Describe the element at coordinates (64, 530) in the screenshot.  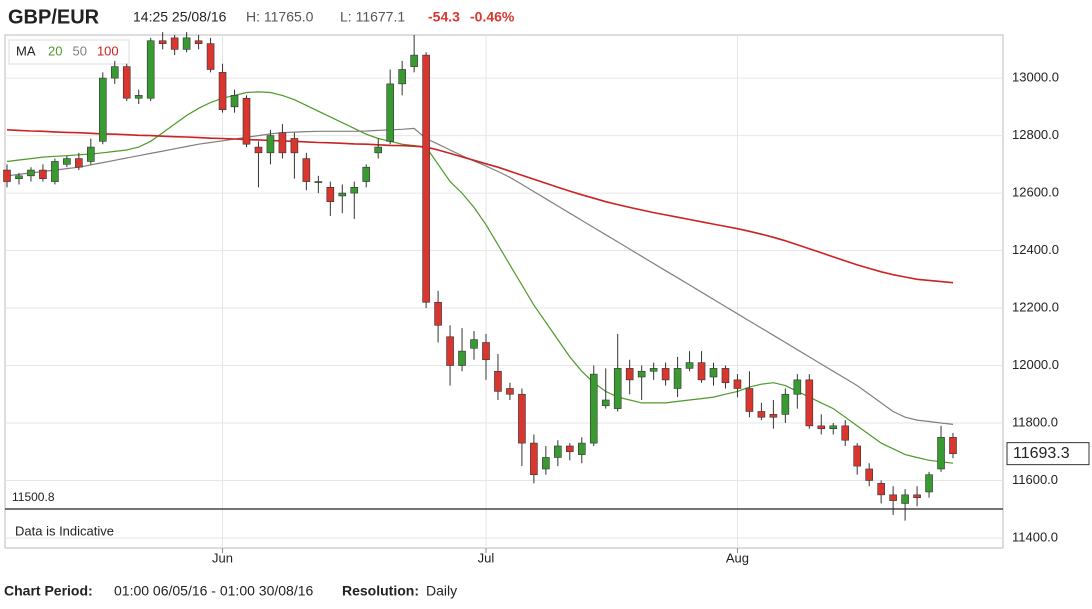
I see `note: Data is Indicative` at that location.